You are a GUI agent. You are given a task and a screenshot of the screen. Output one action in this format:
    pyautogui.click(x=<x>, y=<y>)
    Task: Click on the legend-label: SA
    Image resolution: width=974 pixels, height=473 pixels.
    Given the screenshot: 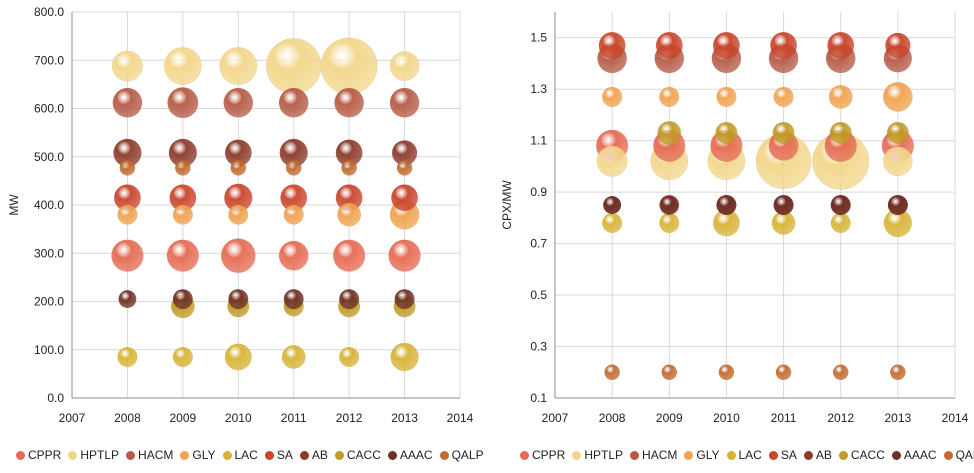 What is the action you would take?
    pyautogui.click(x=788, y=455)
    